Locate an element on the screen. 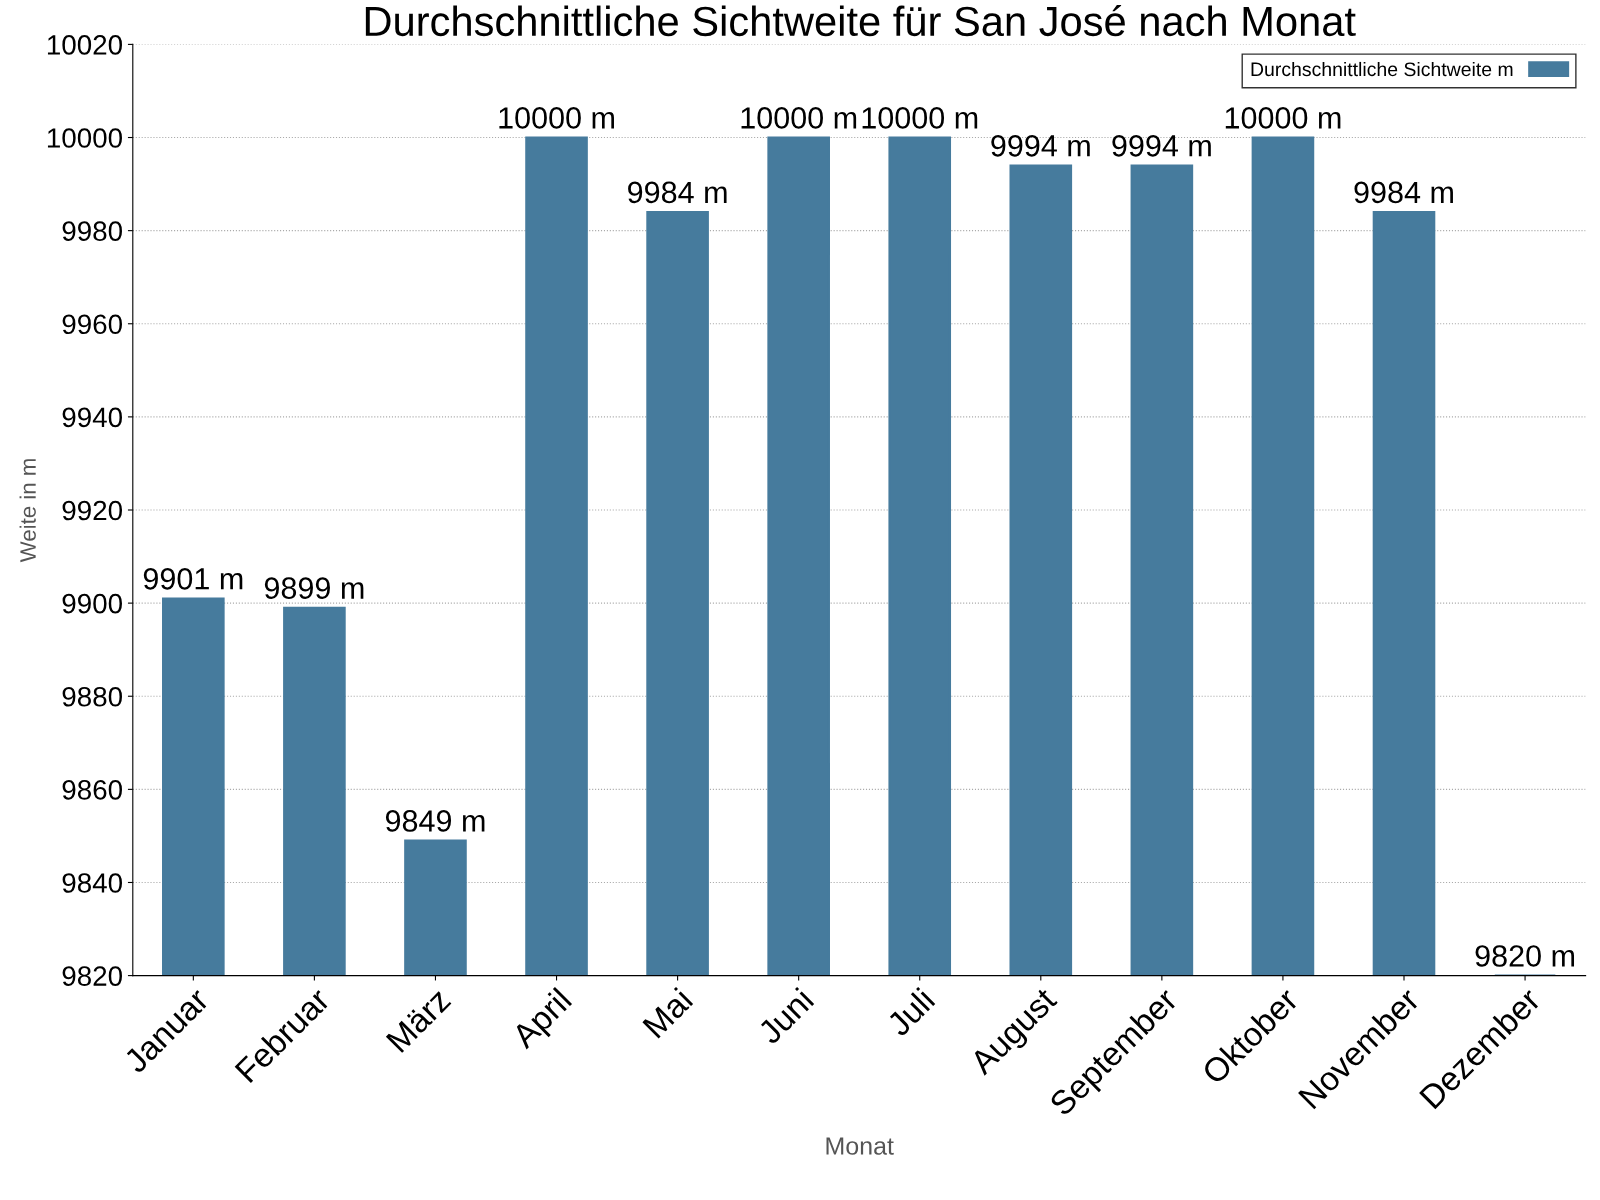  y-tick-label: 9860 is located at coordinates (92, 790).